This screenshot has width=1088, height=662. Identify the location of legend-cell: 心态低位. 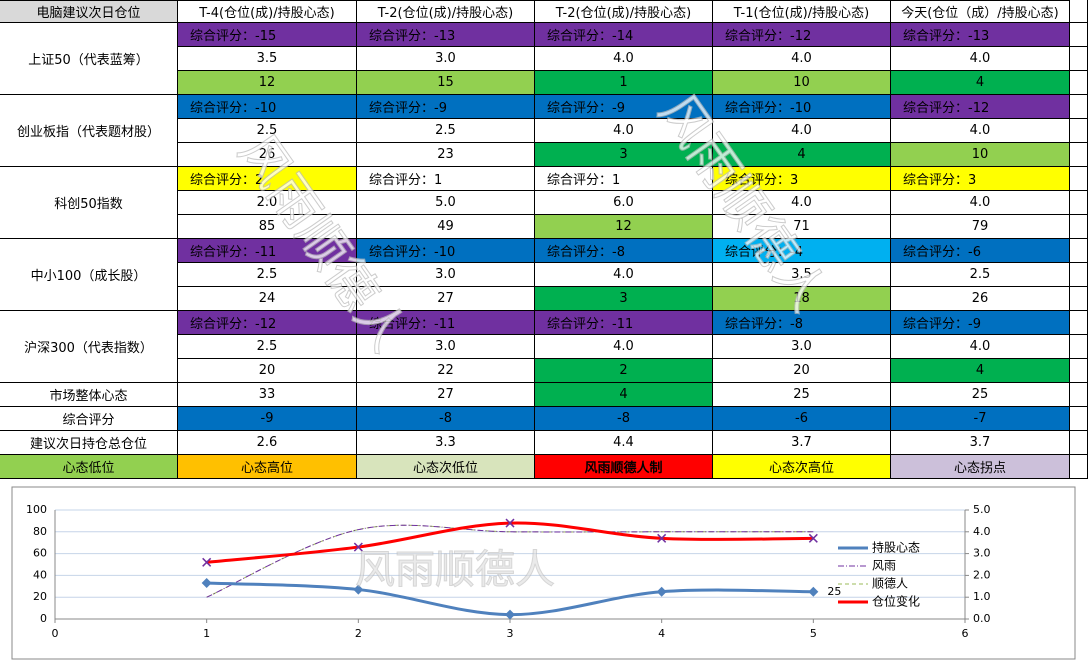
(89, 467).